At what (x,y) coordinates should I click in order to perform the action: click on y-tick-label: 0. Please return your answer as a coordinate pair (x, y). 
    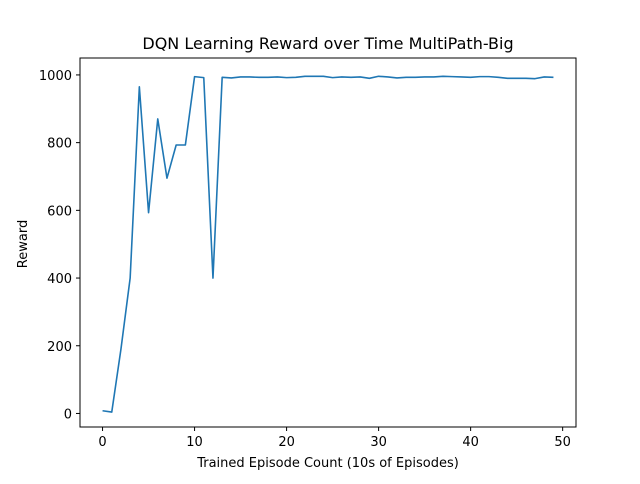
    Looking at the image, I should click on (68, 414).